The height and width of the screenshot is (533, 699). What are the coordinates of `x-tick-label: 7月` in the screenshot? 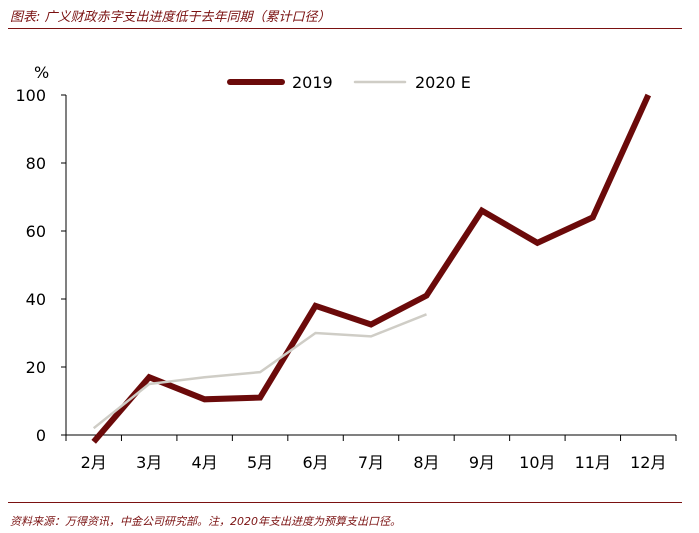 It's located at (371, 462).